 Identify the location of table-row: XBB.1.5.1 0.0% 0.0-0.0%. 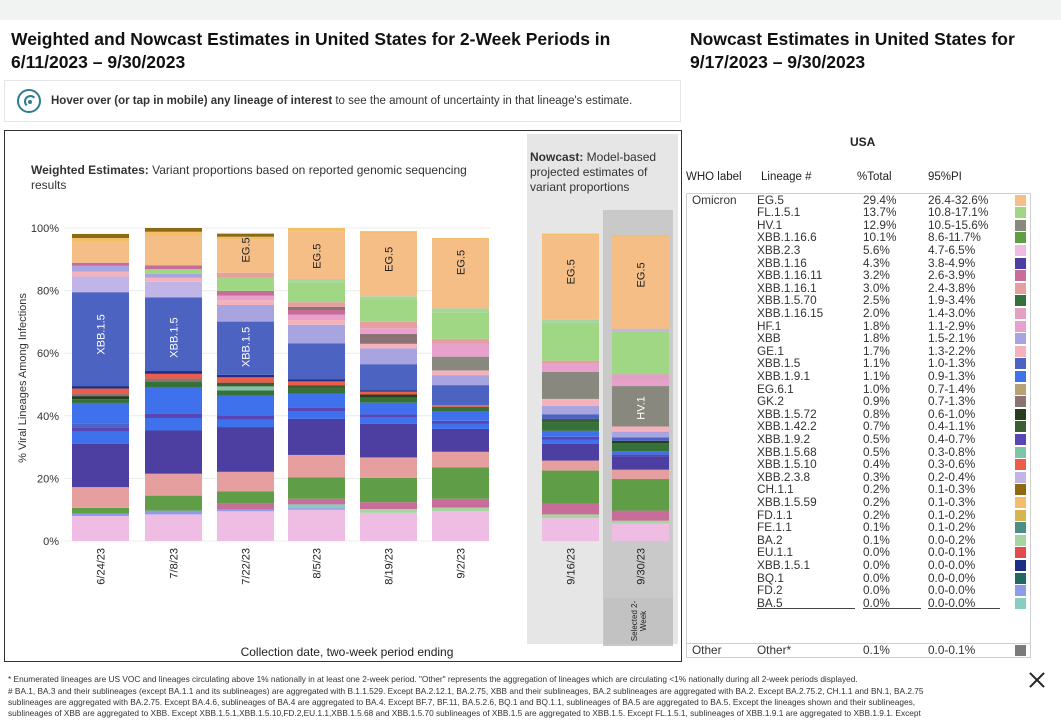
(858, 565).